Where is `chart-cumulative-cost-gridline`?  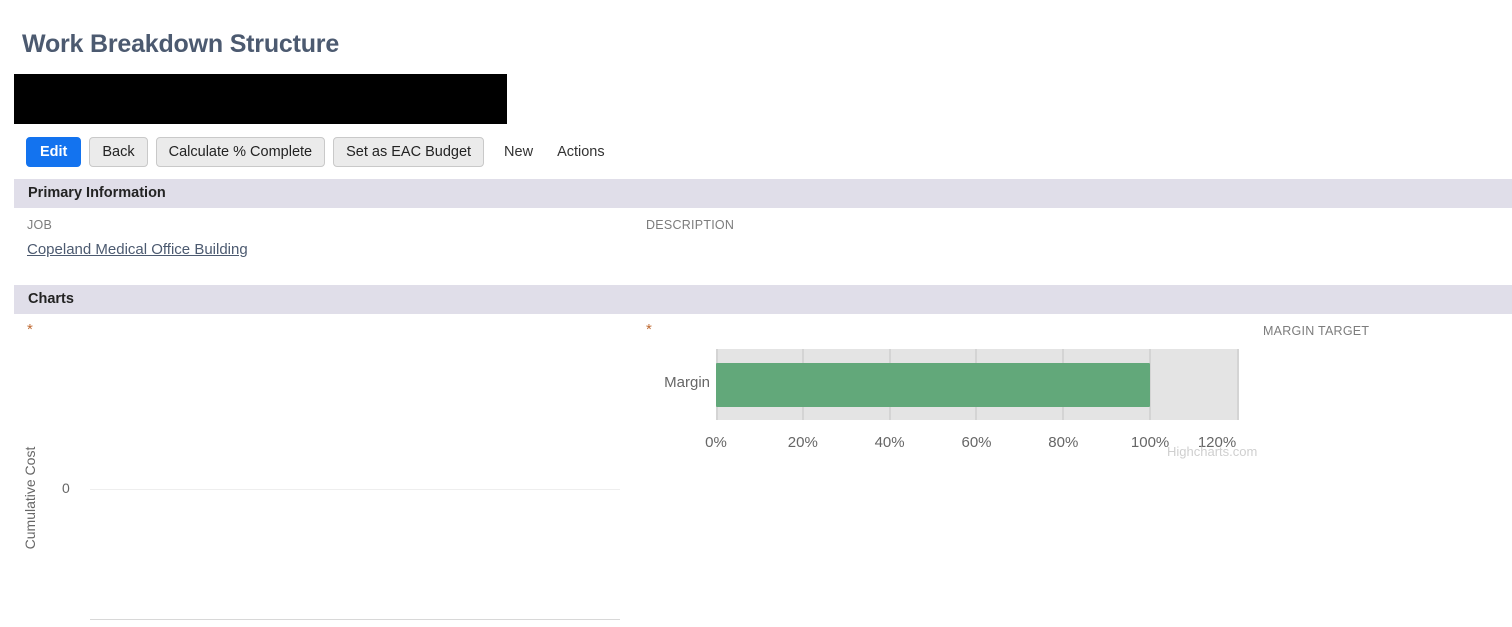 chart-cumulative-cost-gridline is located at coordinates (355, 489).